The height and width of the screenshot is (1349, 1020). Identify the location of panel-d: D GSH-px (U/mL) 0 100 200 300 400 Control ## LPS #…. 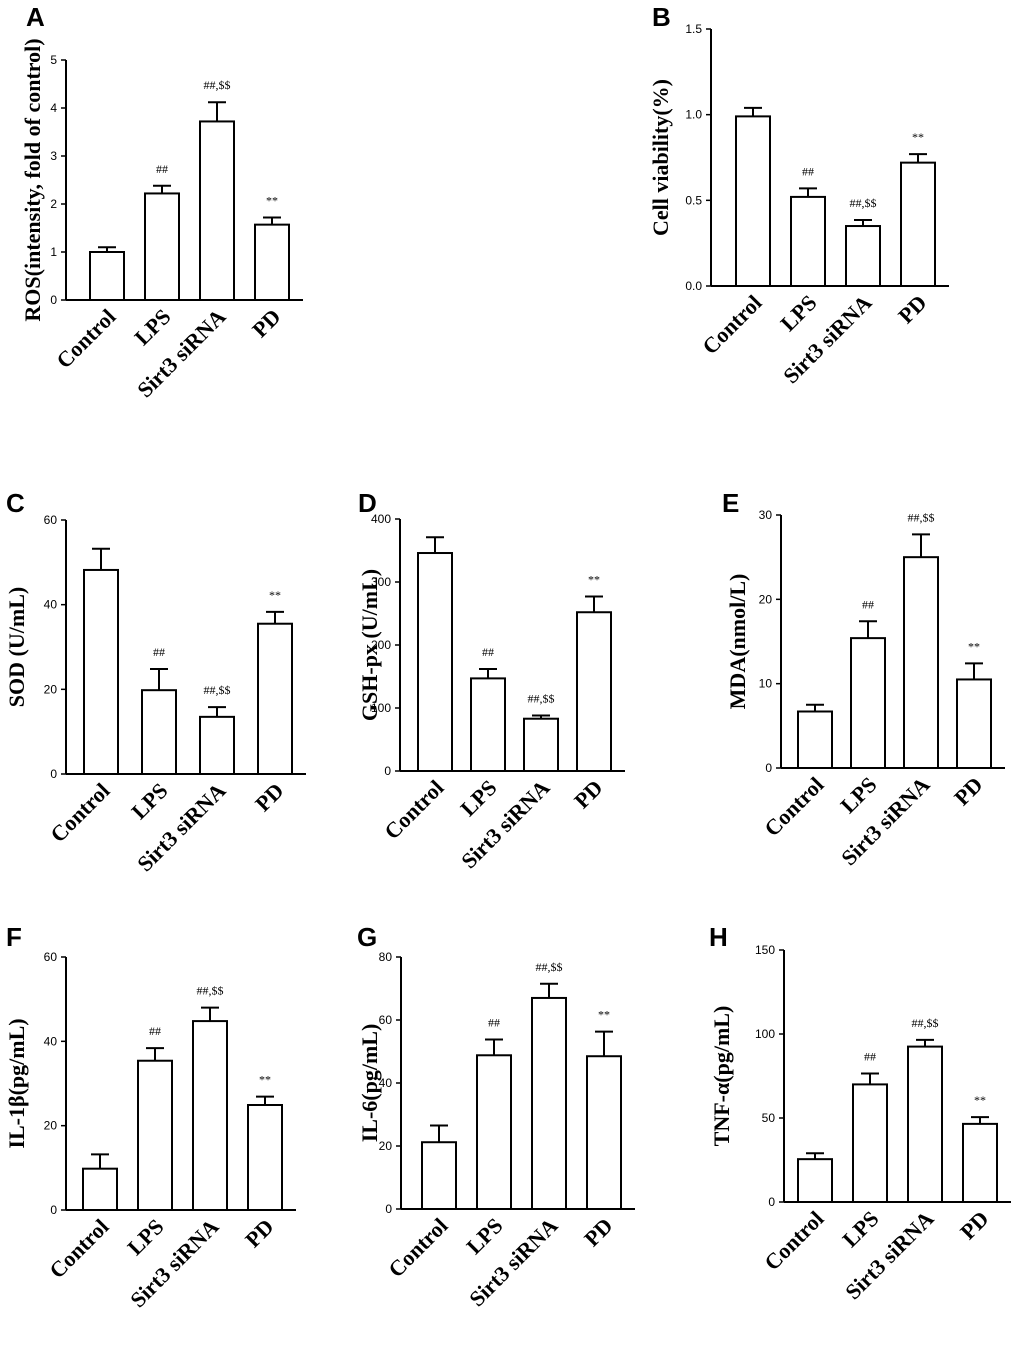
(491, 680).